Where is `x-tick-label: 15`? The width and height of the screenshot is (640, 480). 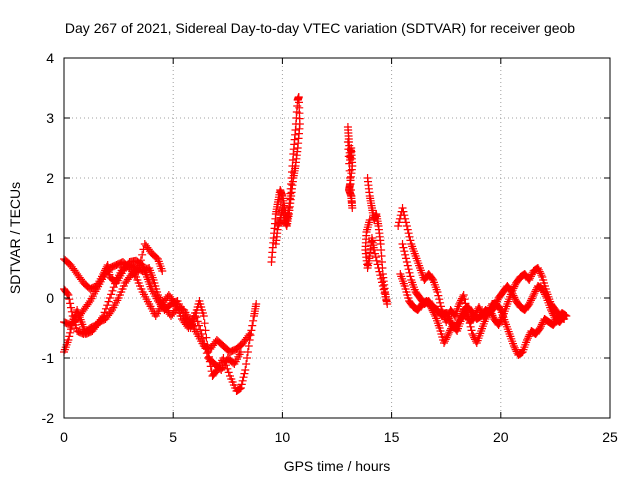
x-tick-label: 15 is located at coordinates (392, 437).